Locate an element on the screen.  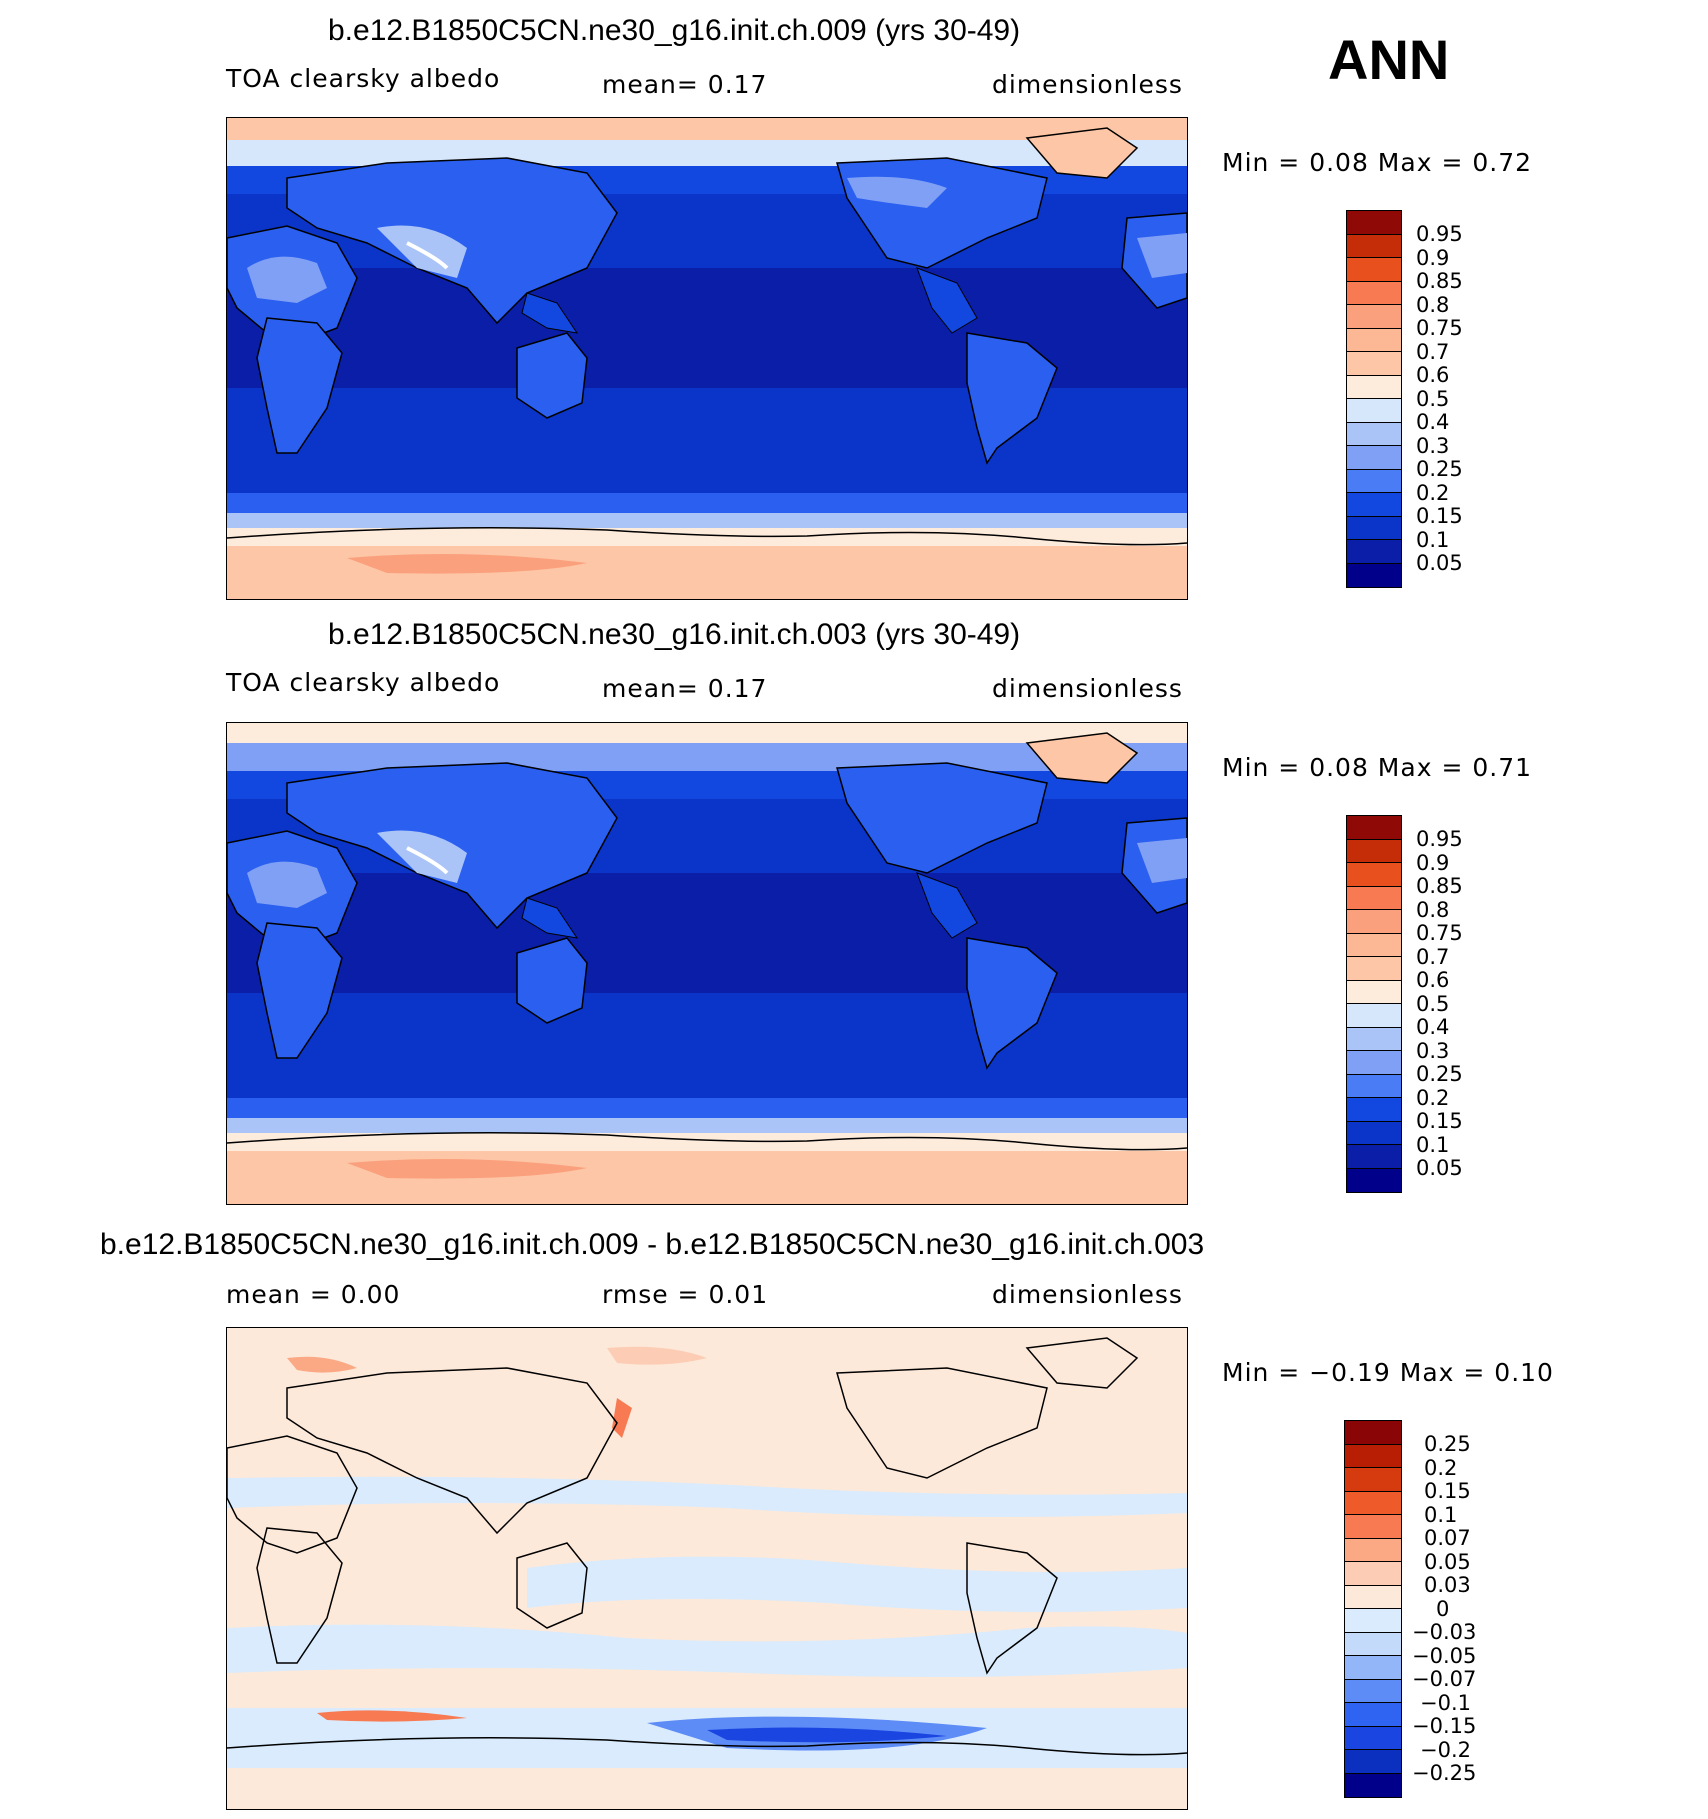
panel-1-map is located at coordinates (707, 358).